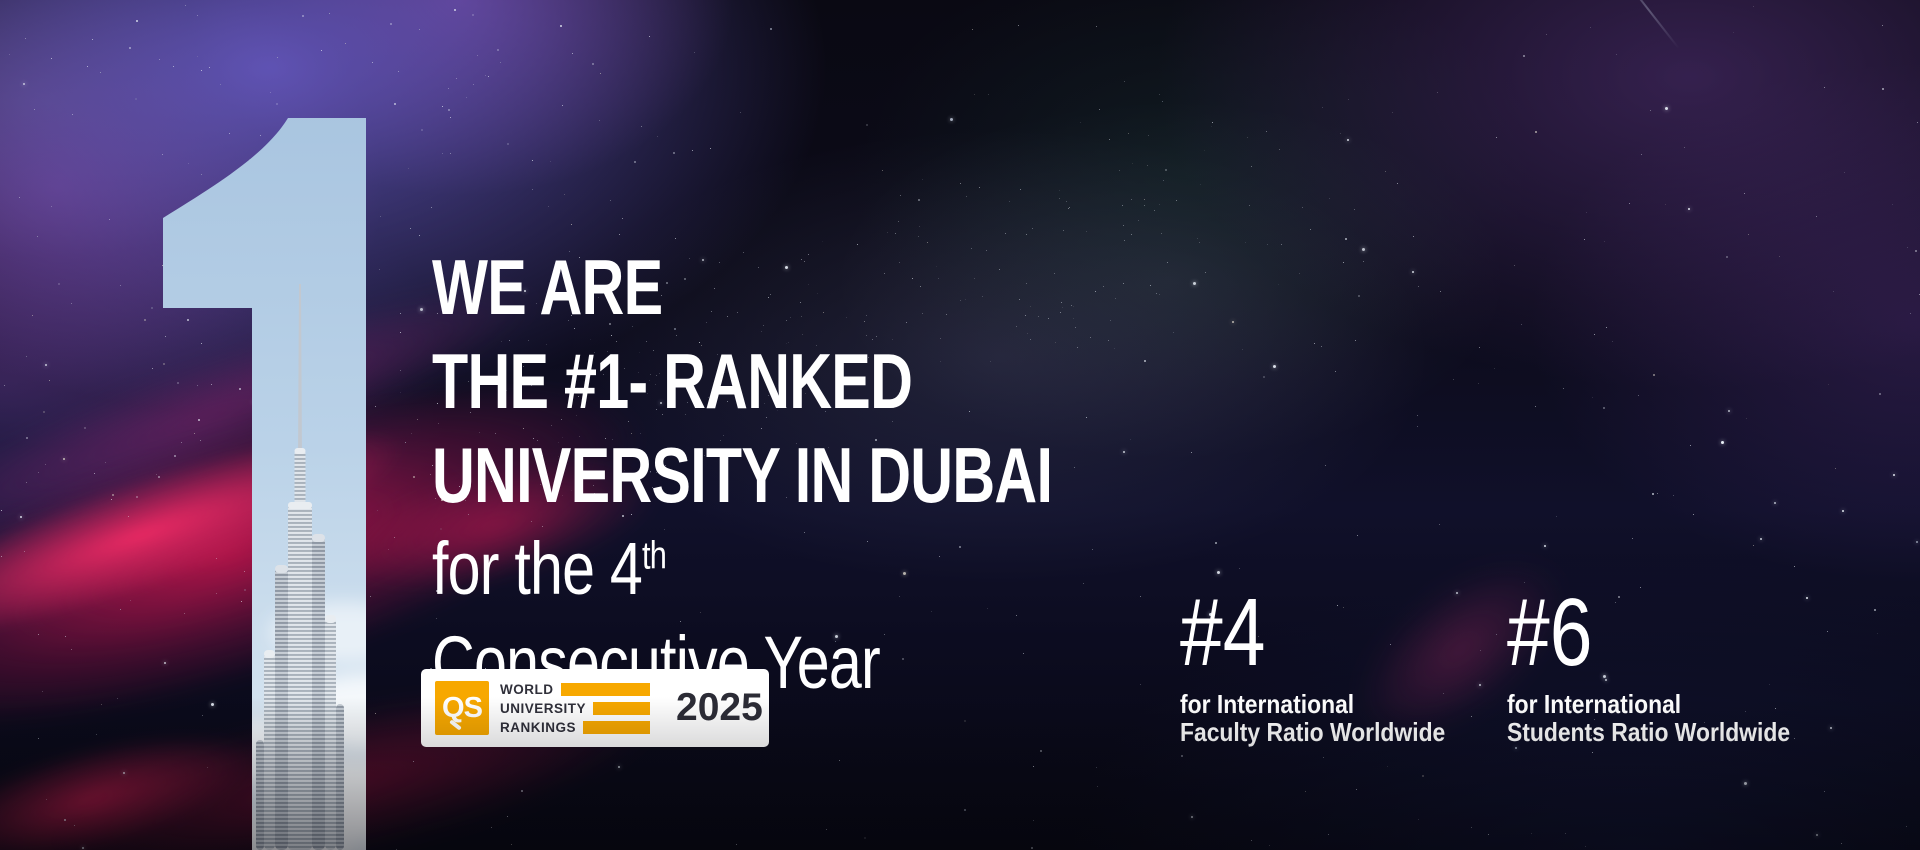  What do you see at coordinates (575, 708) in the screenshot?
I see `badge-org-row: UNIVERSITY` at bounding box center [575, 708].